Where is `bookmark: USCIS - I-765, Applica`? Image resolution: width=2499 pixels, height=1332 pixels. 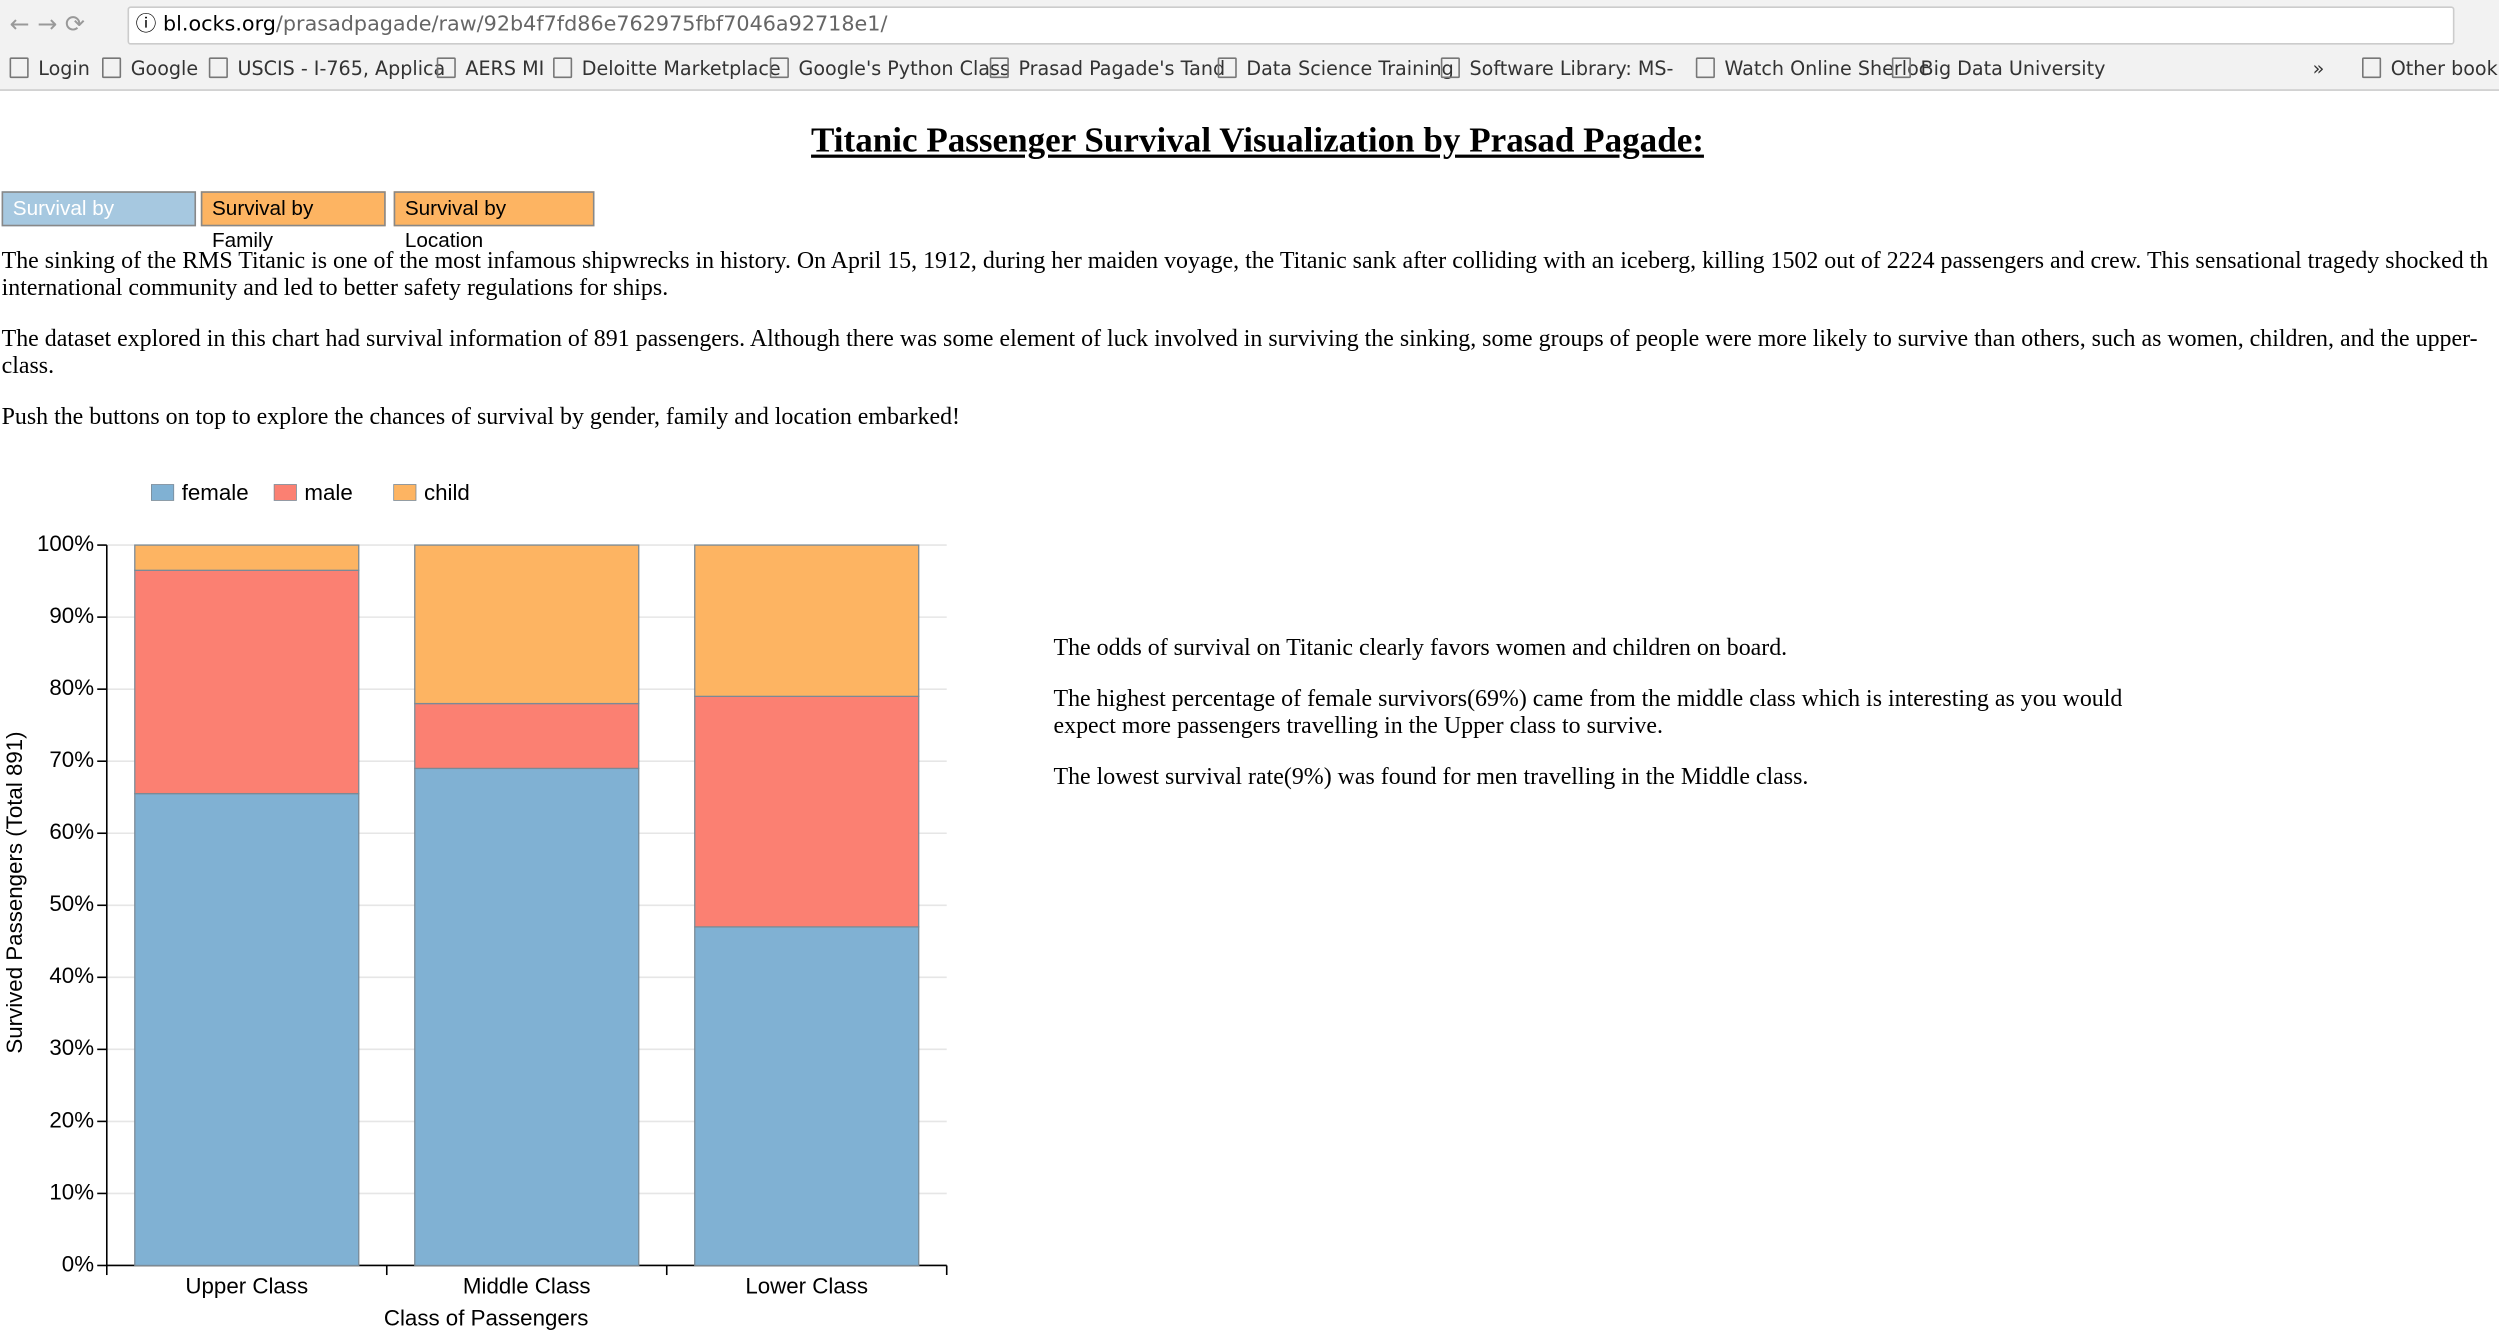 bookmark: USCIS - I-765, Applica is located at coordinates (327, 68).